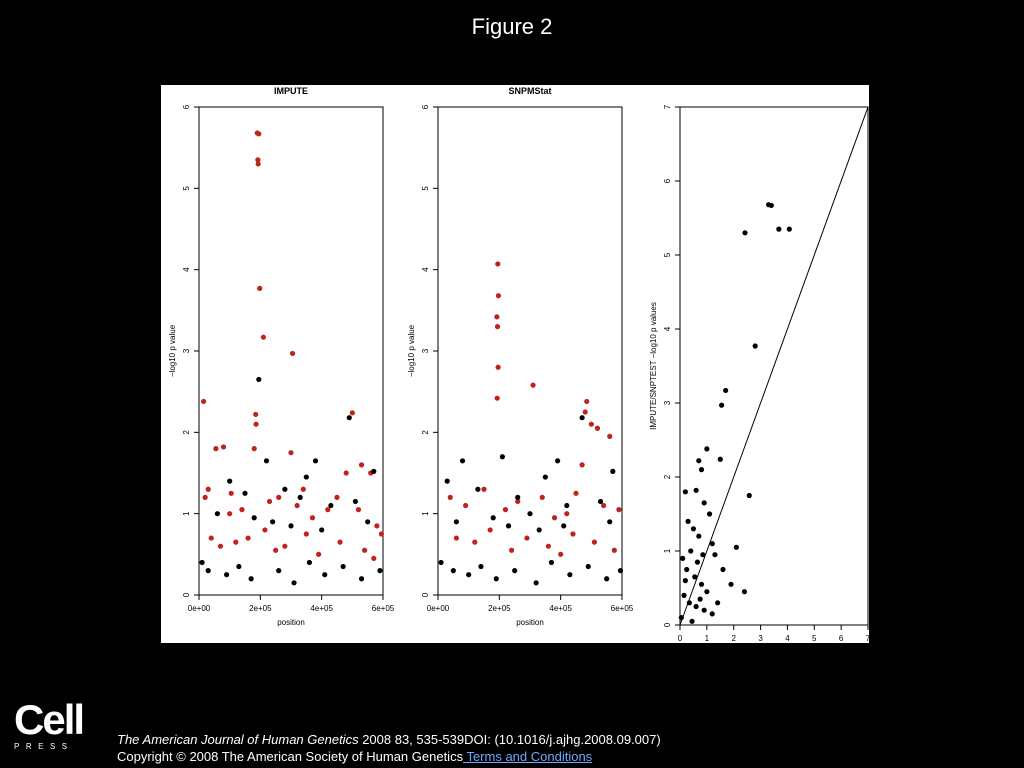  I want to click on y-tick-label: 3, so click(667, 402).